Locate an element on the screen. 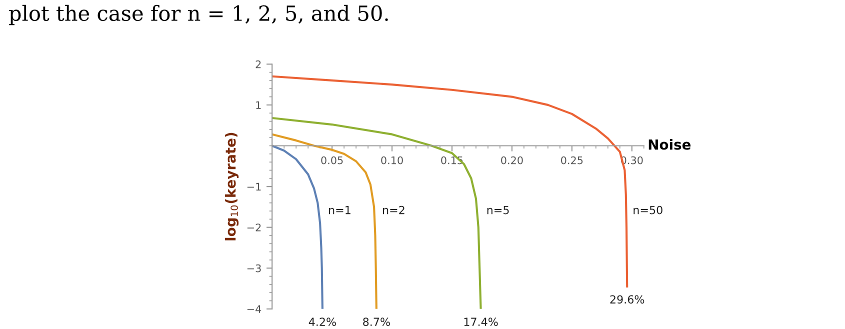  y-tick-label: −2 is located at coordinates (254, 228).